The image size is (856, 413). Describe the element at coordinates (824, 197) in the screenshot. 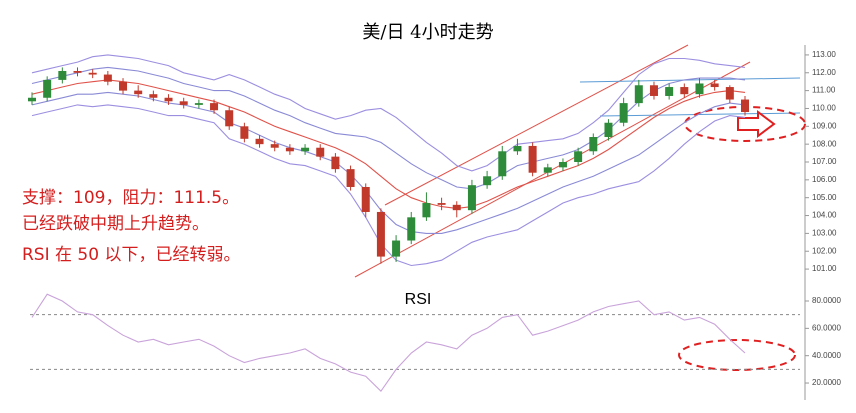

I see `y-tick-label: 105.00` at that location.